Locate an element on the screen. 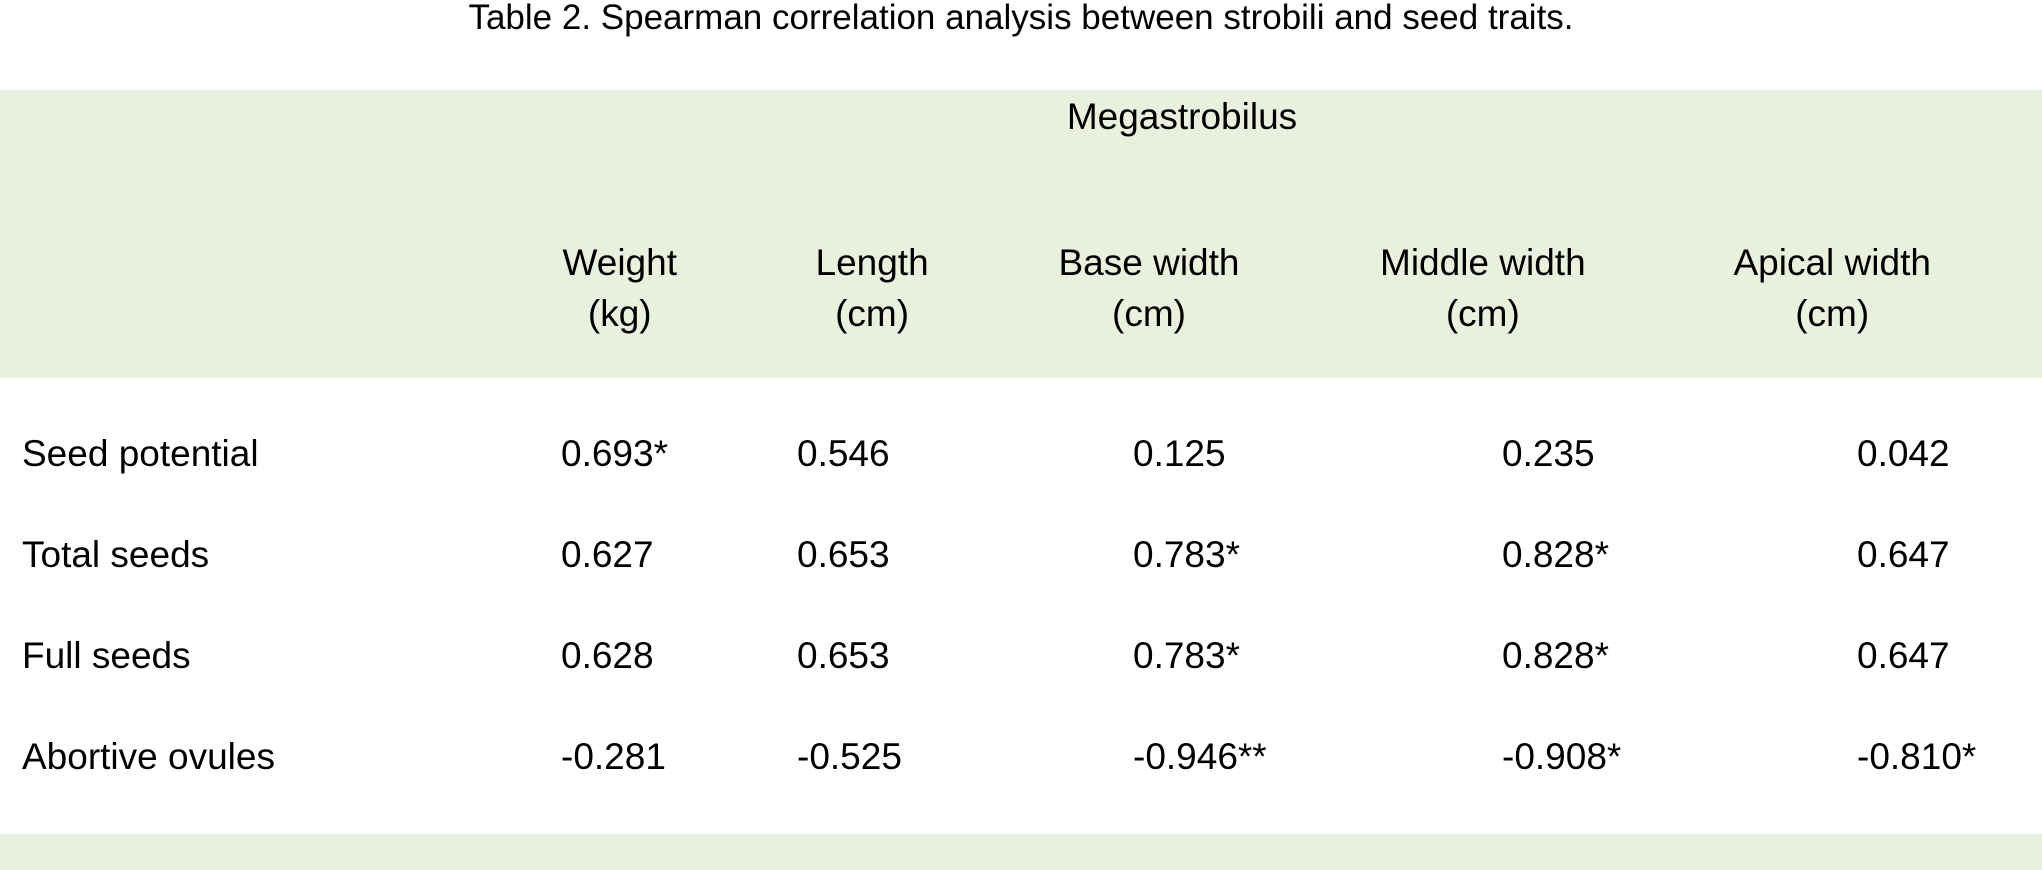  column-header-name: Length is located at coordinates (872, 262).